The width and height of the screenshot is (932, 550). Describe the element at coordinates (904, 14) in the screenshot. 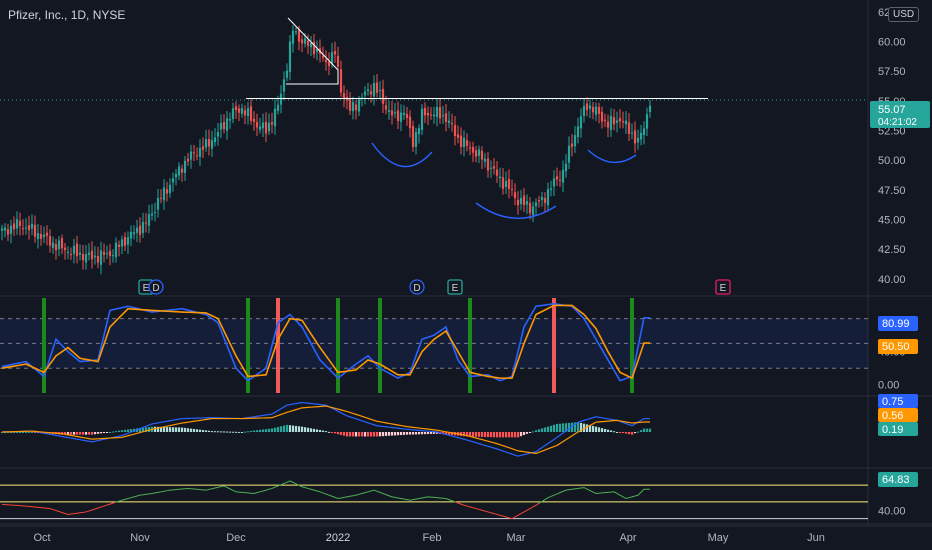

I see `currency-badge: USD` at that location.